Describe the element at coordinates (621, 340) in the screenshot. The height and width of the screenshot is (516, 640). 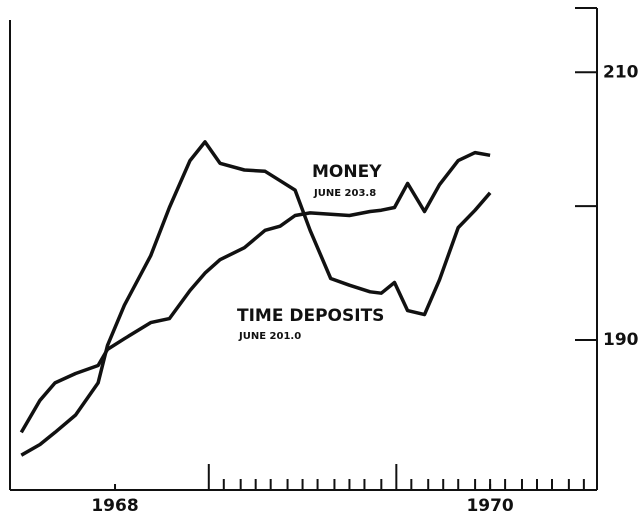
I see `y-tick-label: 190` at that location.